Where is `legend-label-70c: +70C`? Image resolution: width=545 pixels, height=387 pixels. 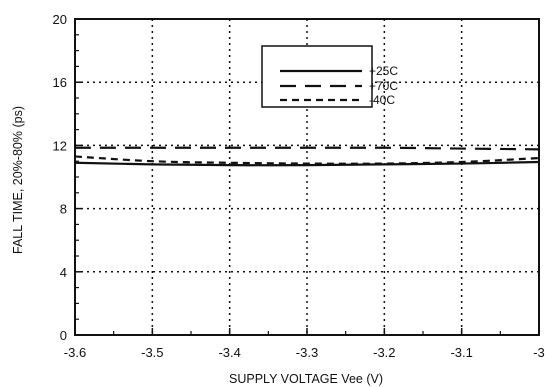 legend-label-70c: +70C is located at coordinates (383, 86).